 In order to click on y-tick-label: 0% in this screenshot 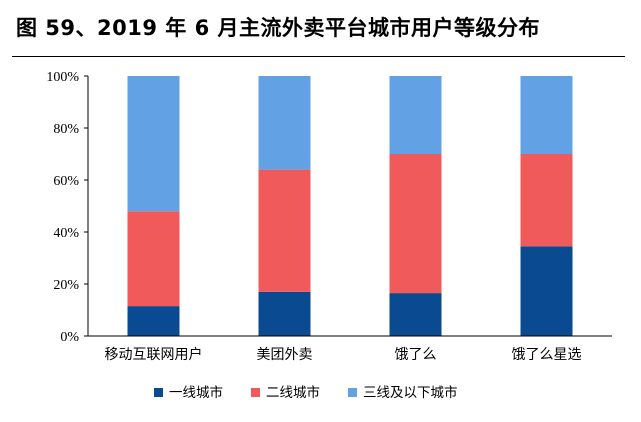, I will do `click(69, 337)`.